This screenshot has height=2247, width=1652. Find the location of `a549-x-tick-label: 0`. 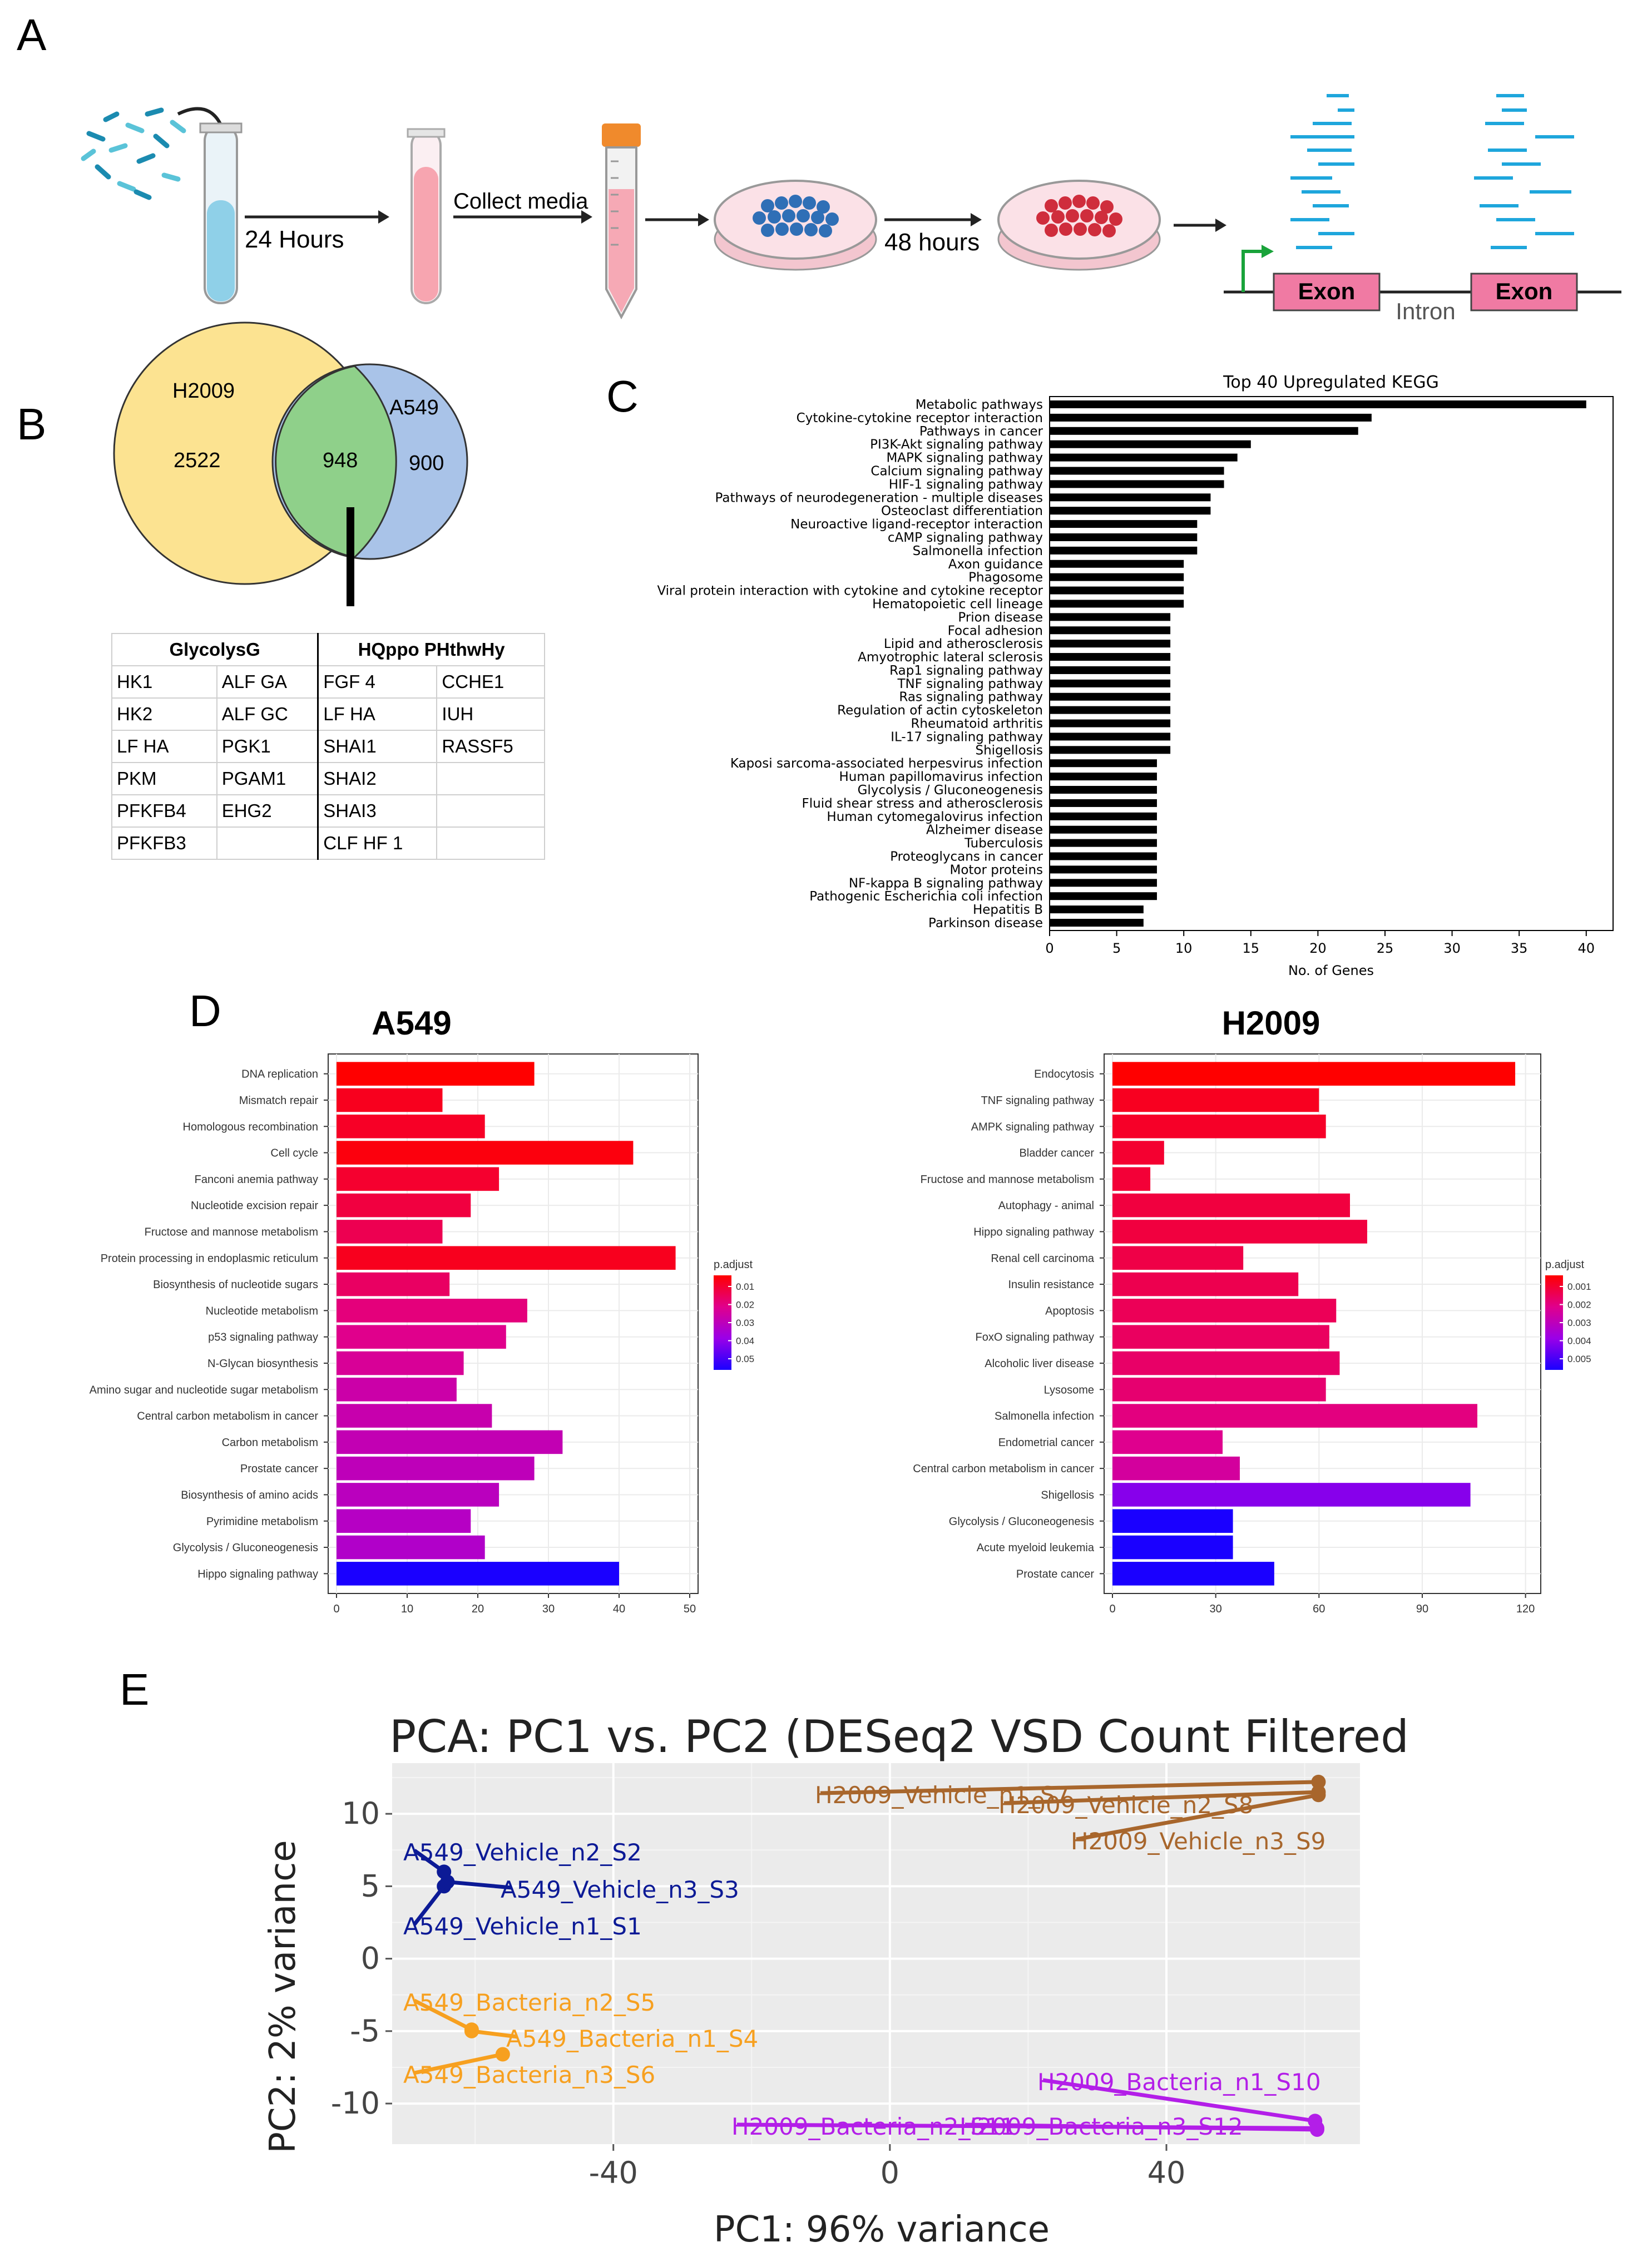

a549-x-tick-label: 0 is located at coordinates (336, 1609).